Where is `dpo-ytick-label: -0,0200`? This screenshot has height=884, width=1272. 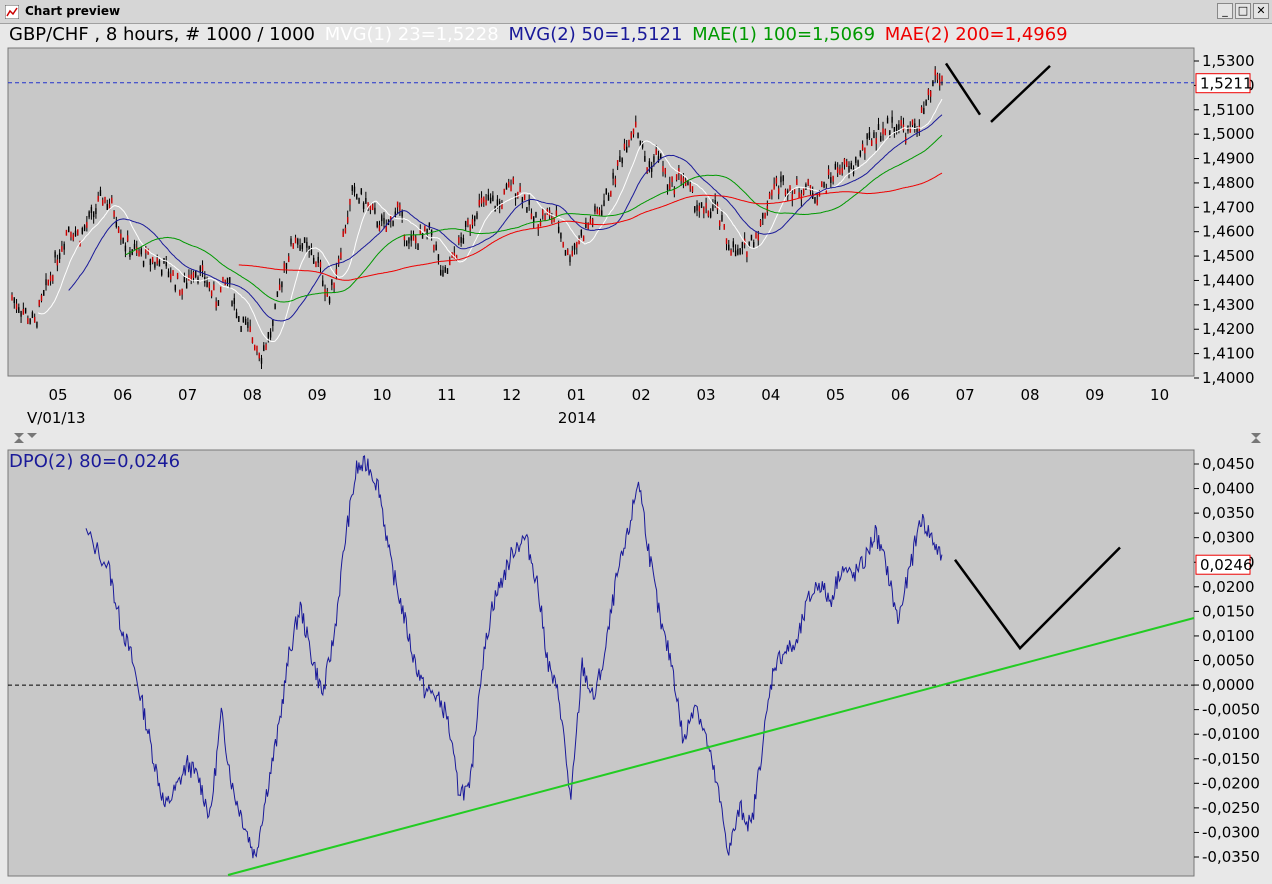 dpo-ytick-label: -0,0200 is located at coordinates (1231, 783).